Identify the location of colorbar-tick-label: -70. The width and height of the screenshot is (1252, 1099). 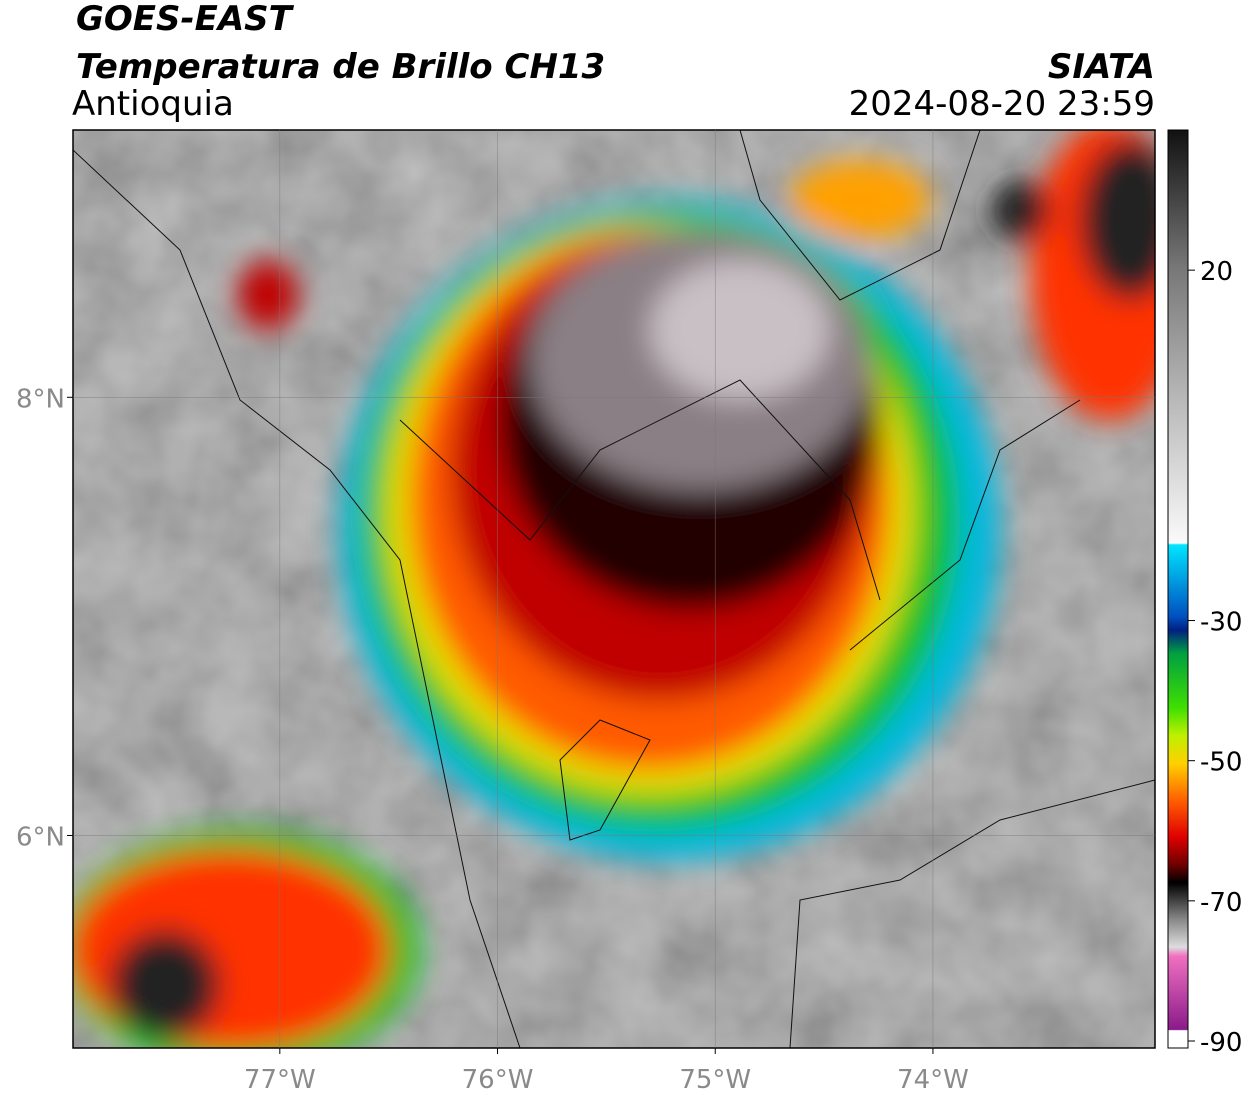
(1221, 903).